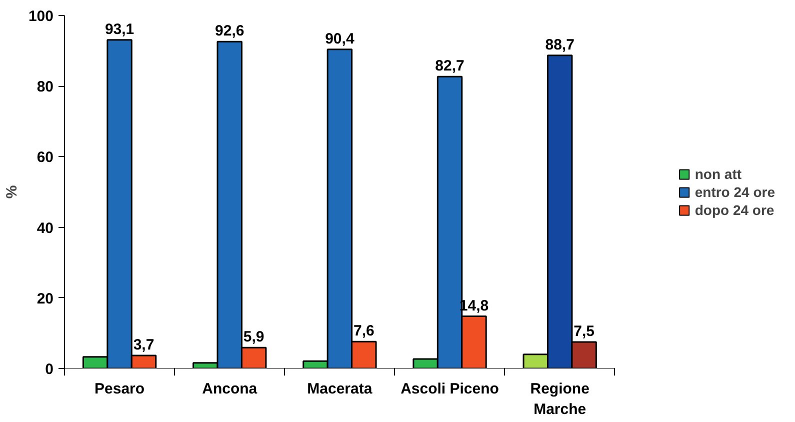  What do you see at coordinates (229, 31) in the screenshot?
I see `data-label: 92,6` at bounding box center [229, 31].